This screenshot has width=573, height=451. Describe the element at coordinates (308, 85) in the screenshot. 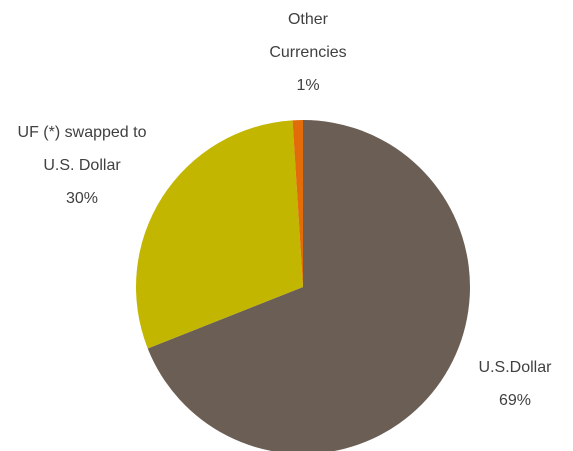

I see `value-label: 1%` at that location.